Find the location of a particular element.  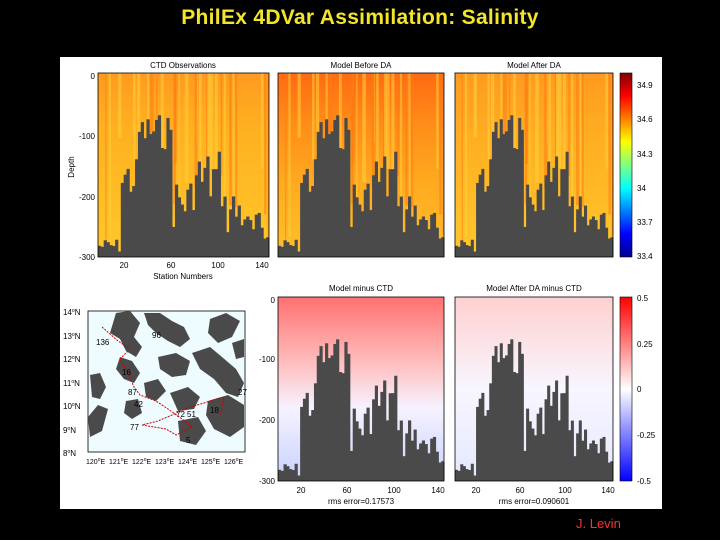

lon-label: 120 is located at coordinates (92, 462).